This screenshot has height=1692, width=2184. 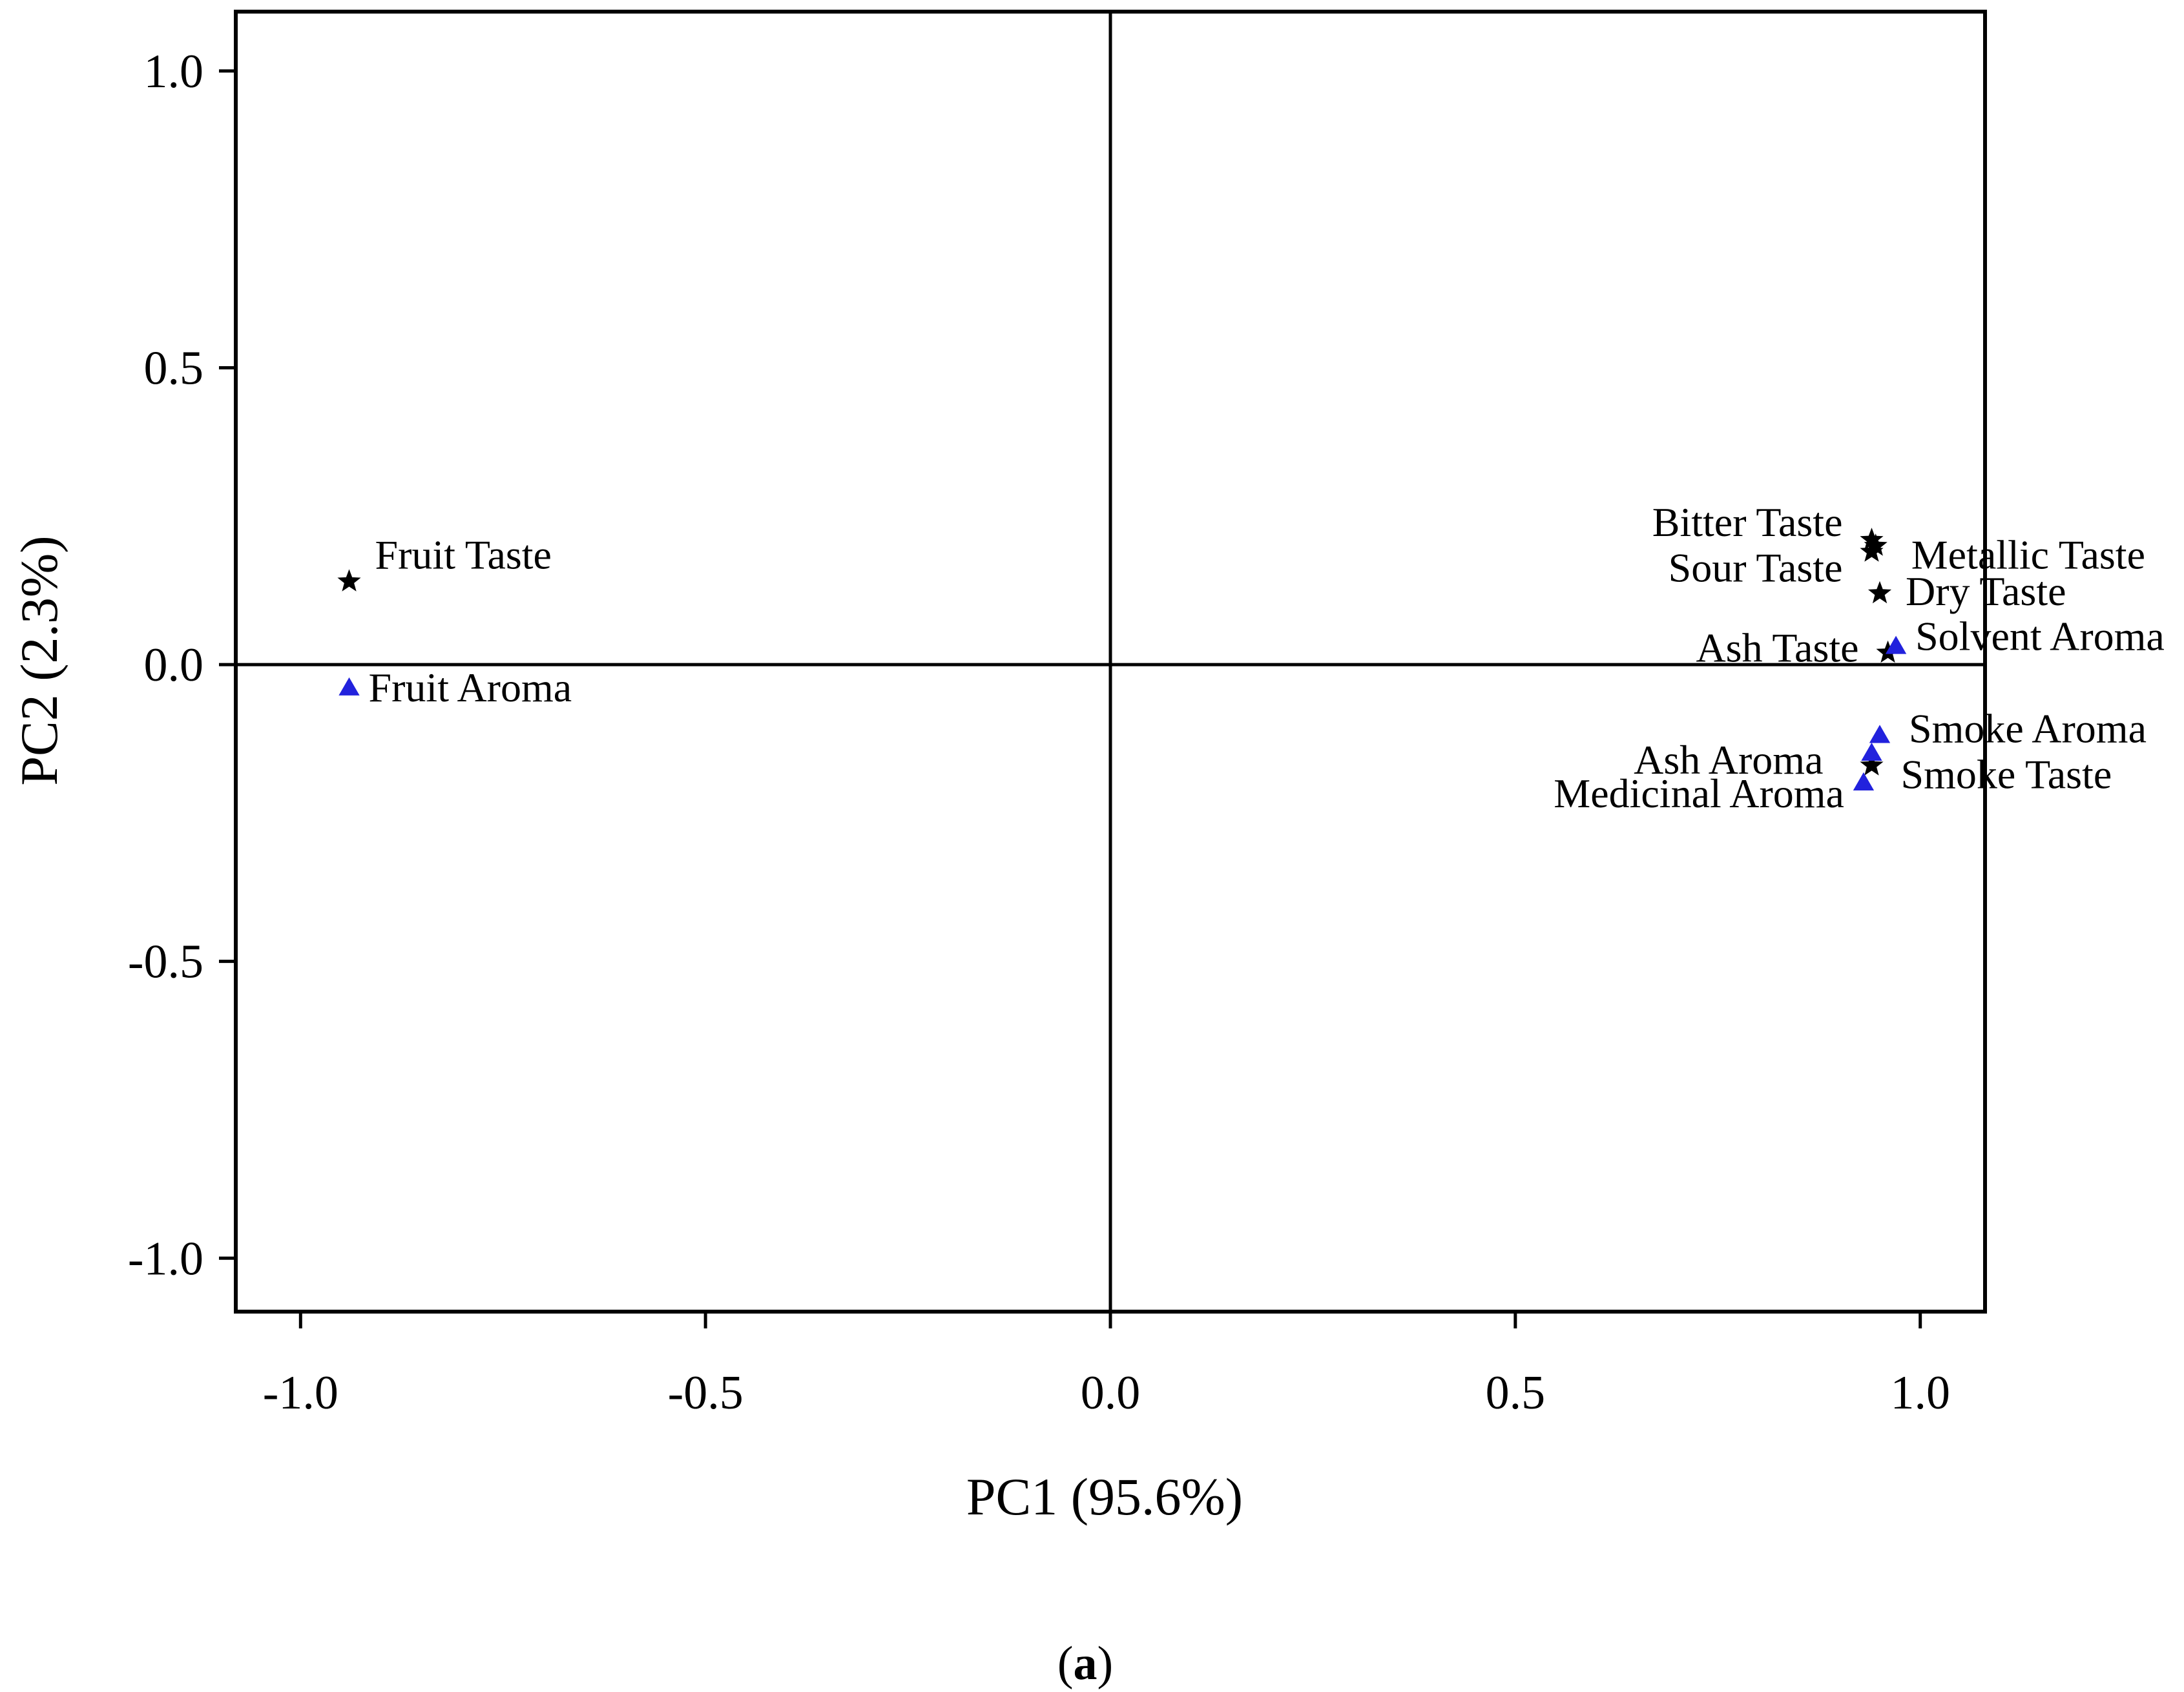 I want to click on x-tick-label: -0.5, so click(x=706, y=1393).